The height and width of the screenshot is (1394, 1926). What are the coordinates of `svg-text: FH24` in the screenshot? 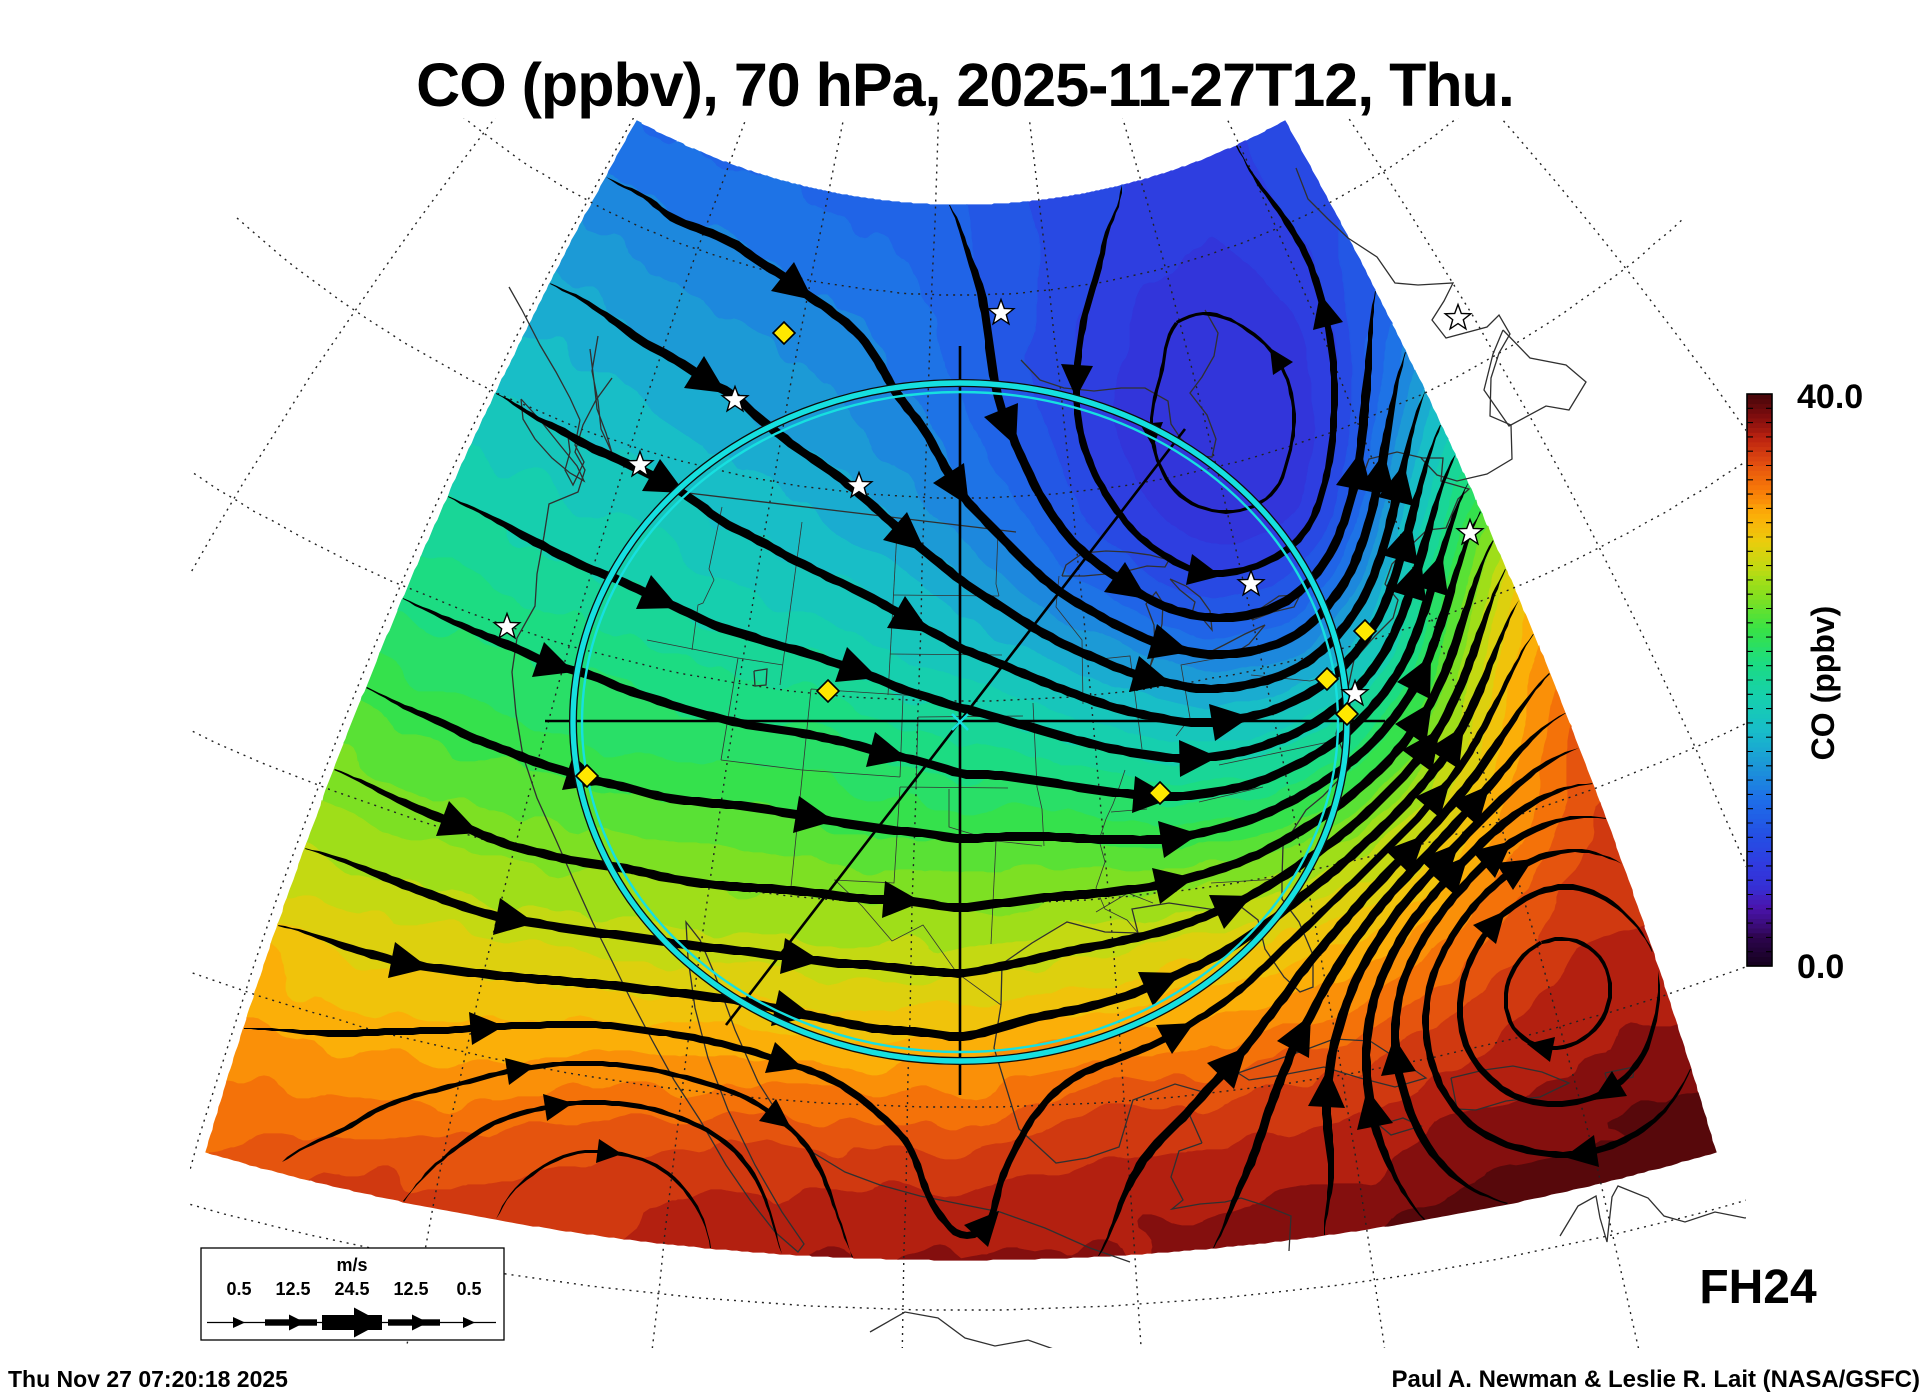 It's located at (1758, 1287).